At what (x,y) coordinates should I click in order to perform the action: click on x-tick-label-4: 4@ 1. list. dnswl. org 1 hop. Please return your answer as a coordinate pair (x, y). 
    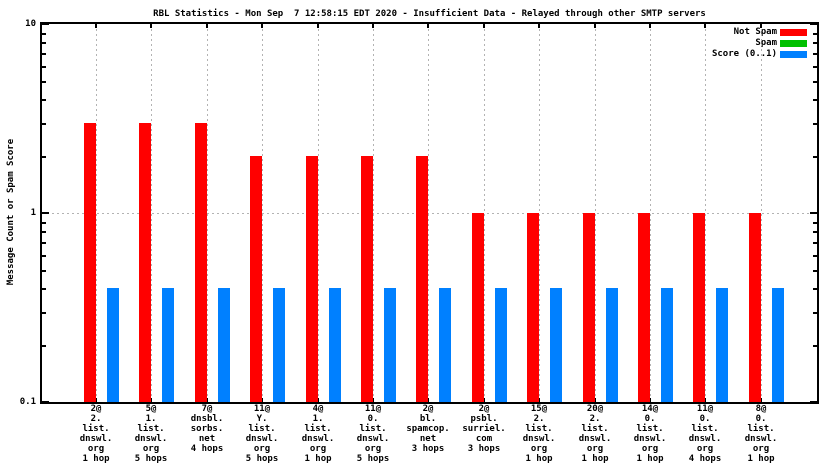
    Looking at the image, I should click on (318, 434).